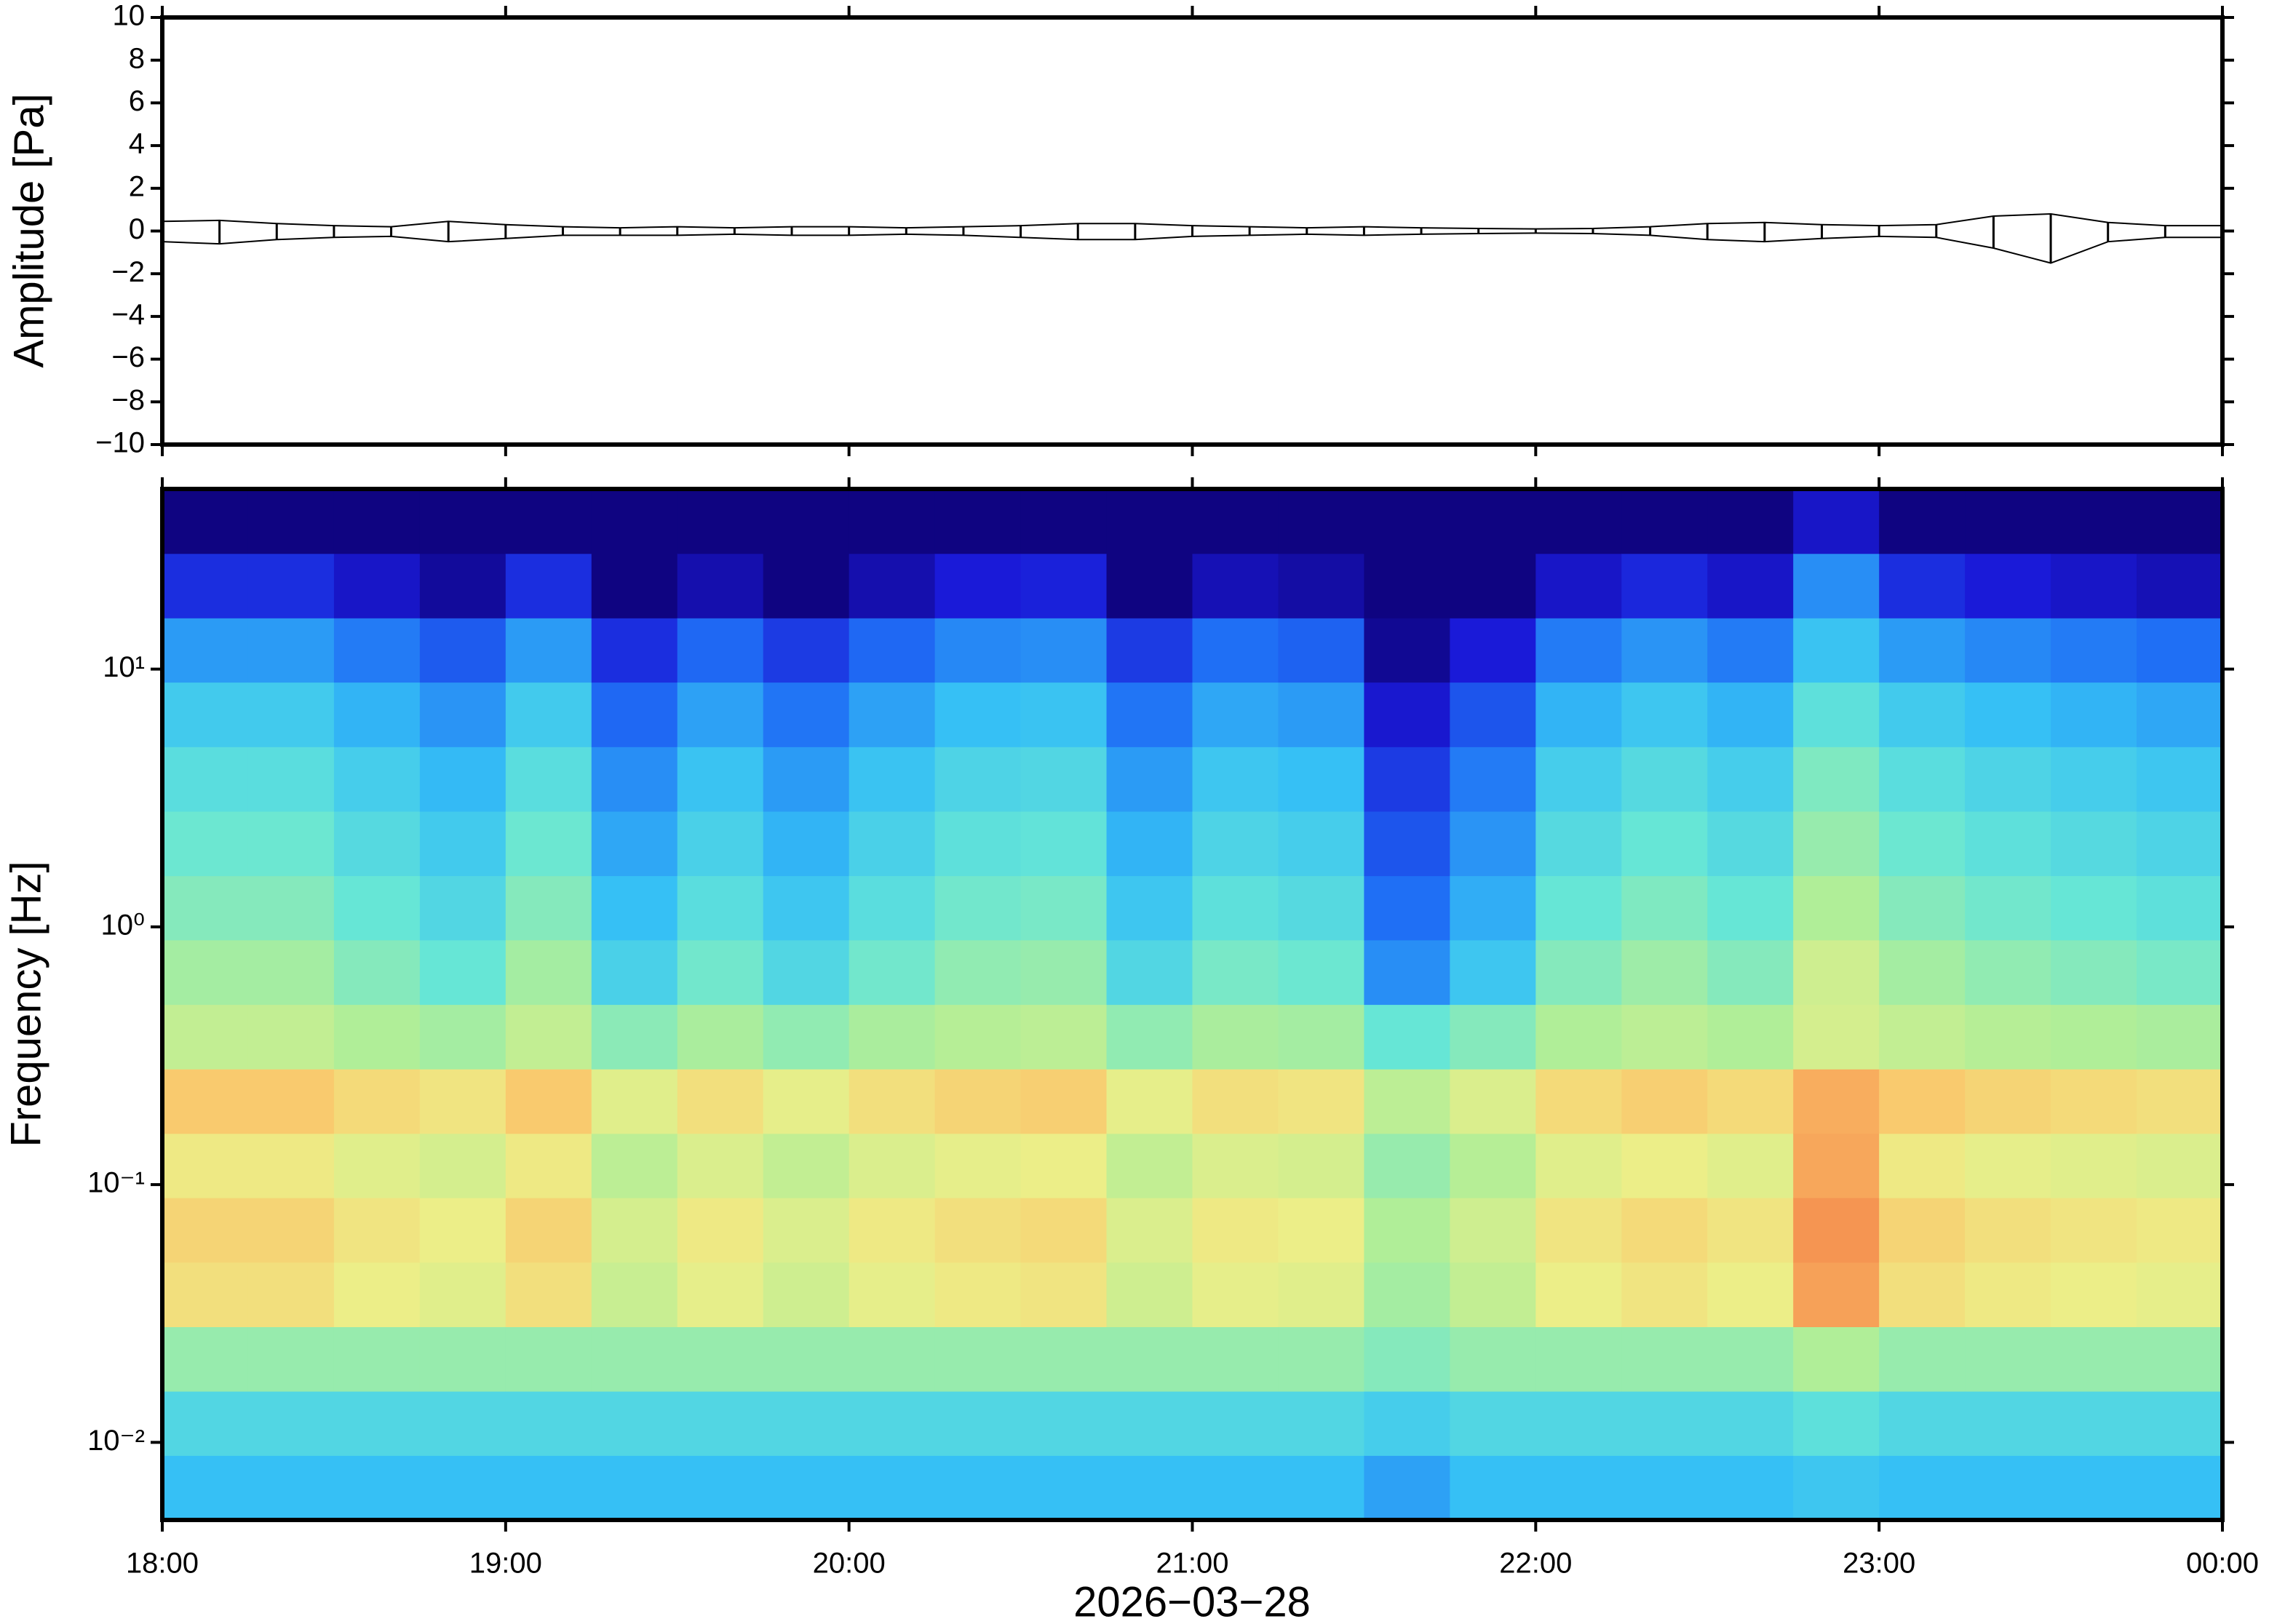 The height and width of the screenshot is (1624, 2269). I want to click on x-tick-label: 22:00, so click(1536, 1564).